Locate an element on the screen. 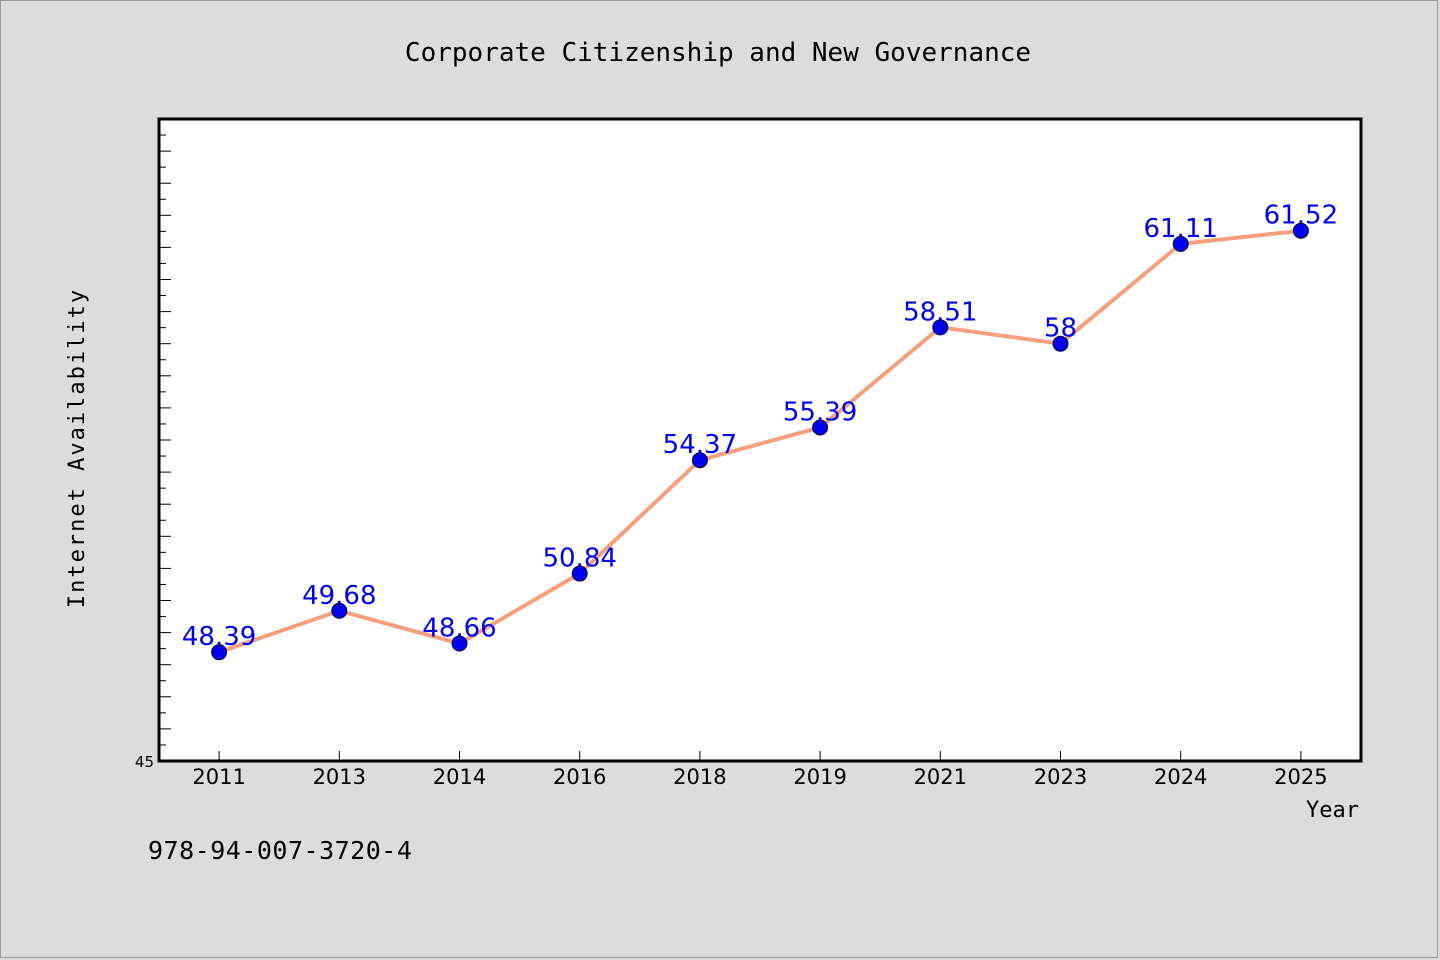  x-tick-label: 2025 is located at coordinates (1300, 777).